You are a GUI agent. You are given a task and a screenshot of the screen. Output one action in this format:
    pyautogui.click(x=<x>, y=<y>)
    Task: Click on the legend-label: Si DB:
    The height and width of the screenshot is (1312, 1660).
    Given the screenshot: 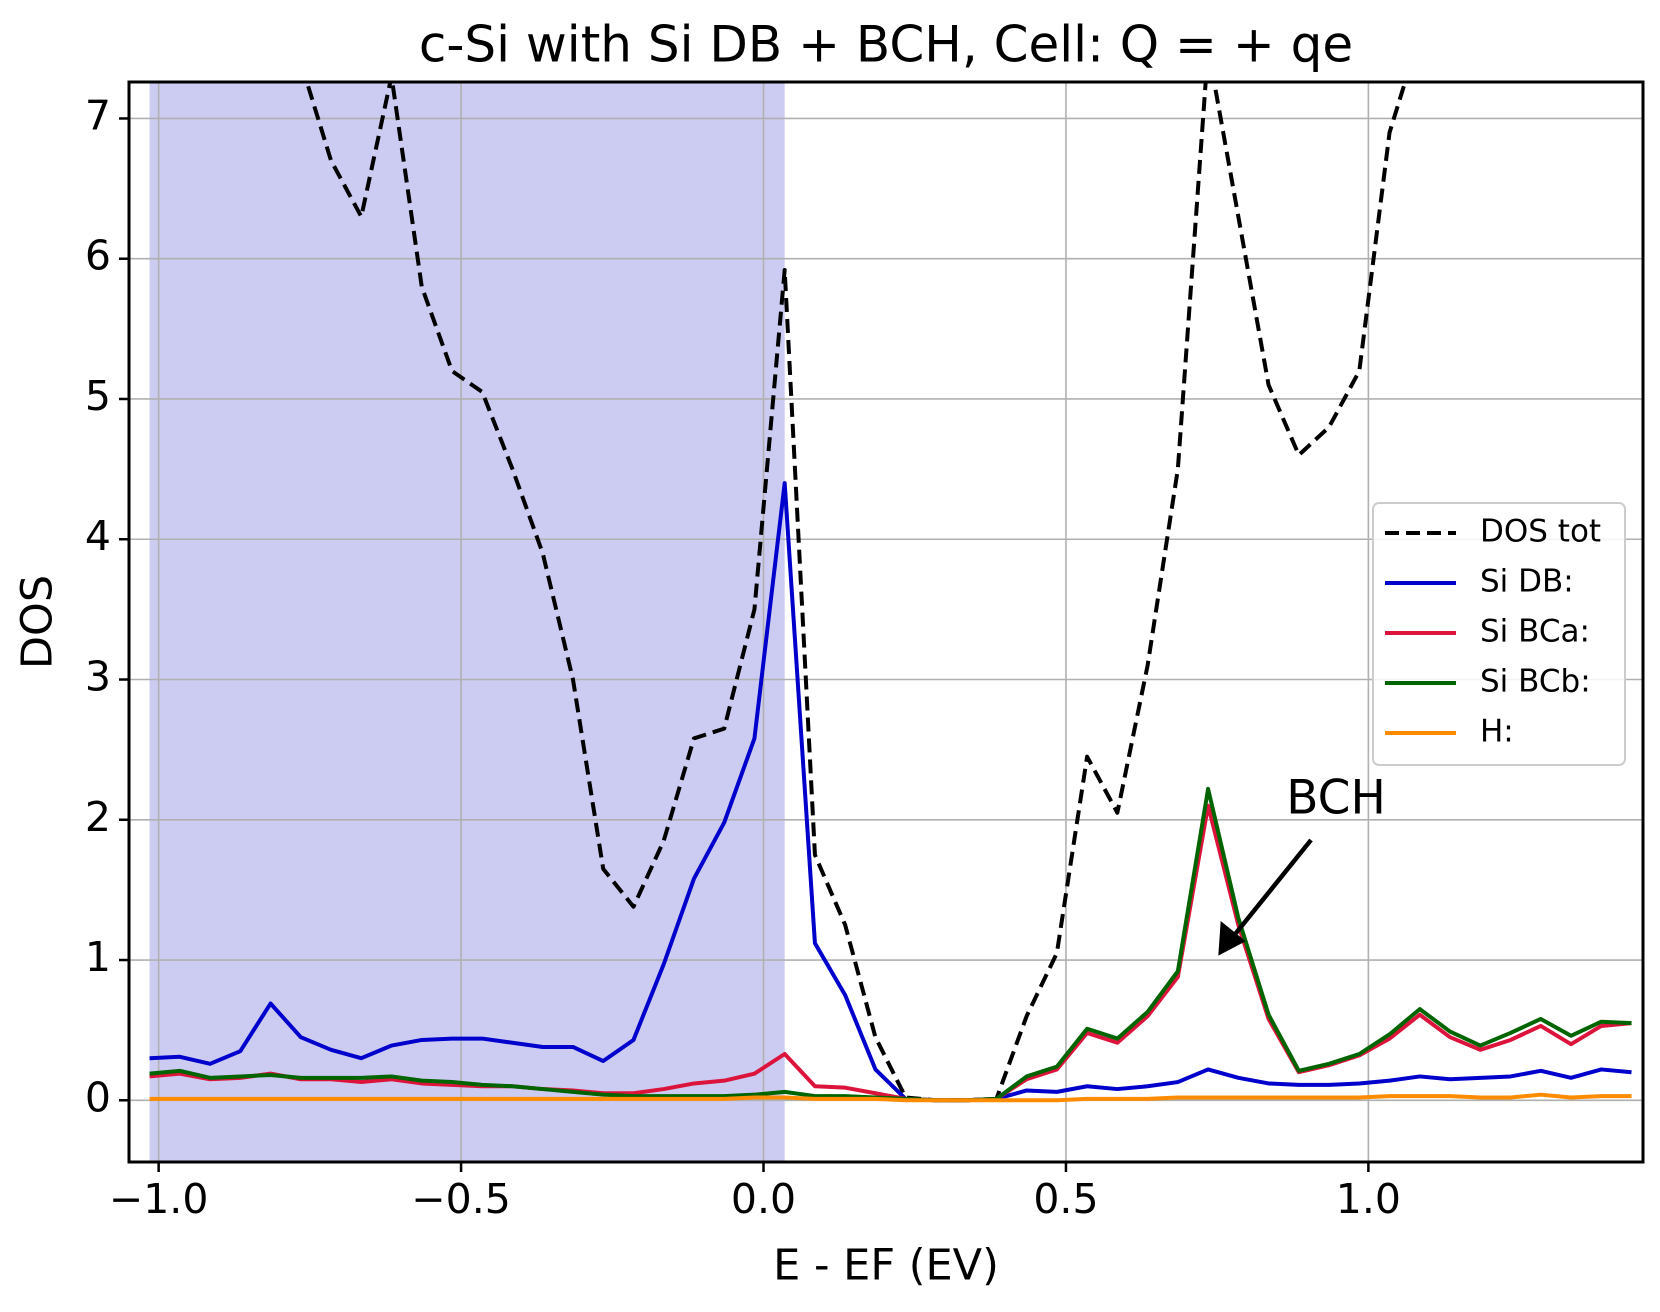 What is the action you would take?
    pyautogui.click(x=1527, y=582)
    